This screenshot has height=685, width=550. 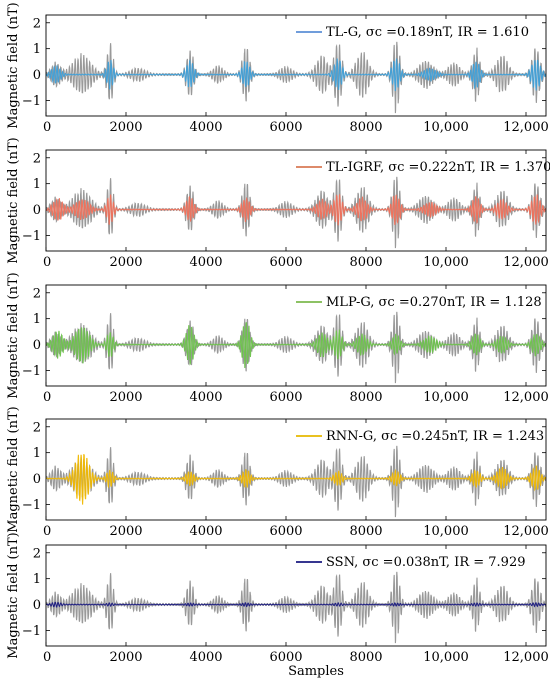 I want to click on x-axis-label: Samples, so click(x=316, y=671).